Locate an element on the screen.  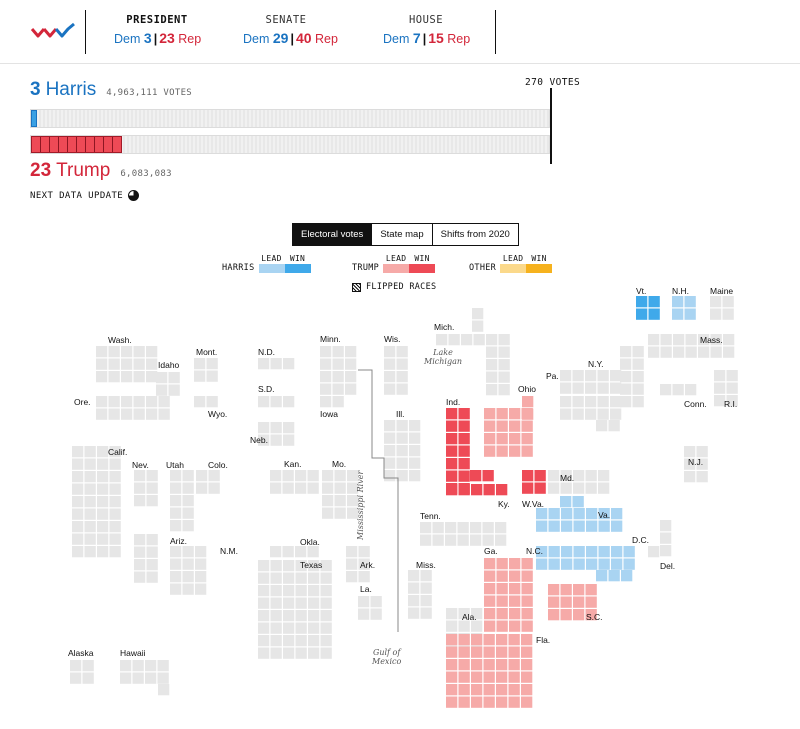
ev-cell-va is located at coordinates (542, 514).